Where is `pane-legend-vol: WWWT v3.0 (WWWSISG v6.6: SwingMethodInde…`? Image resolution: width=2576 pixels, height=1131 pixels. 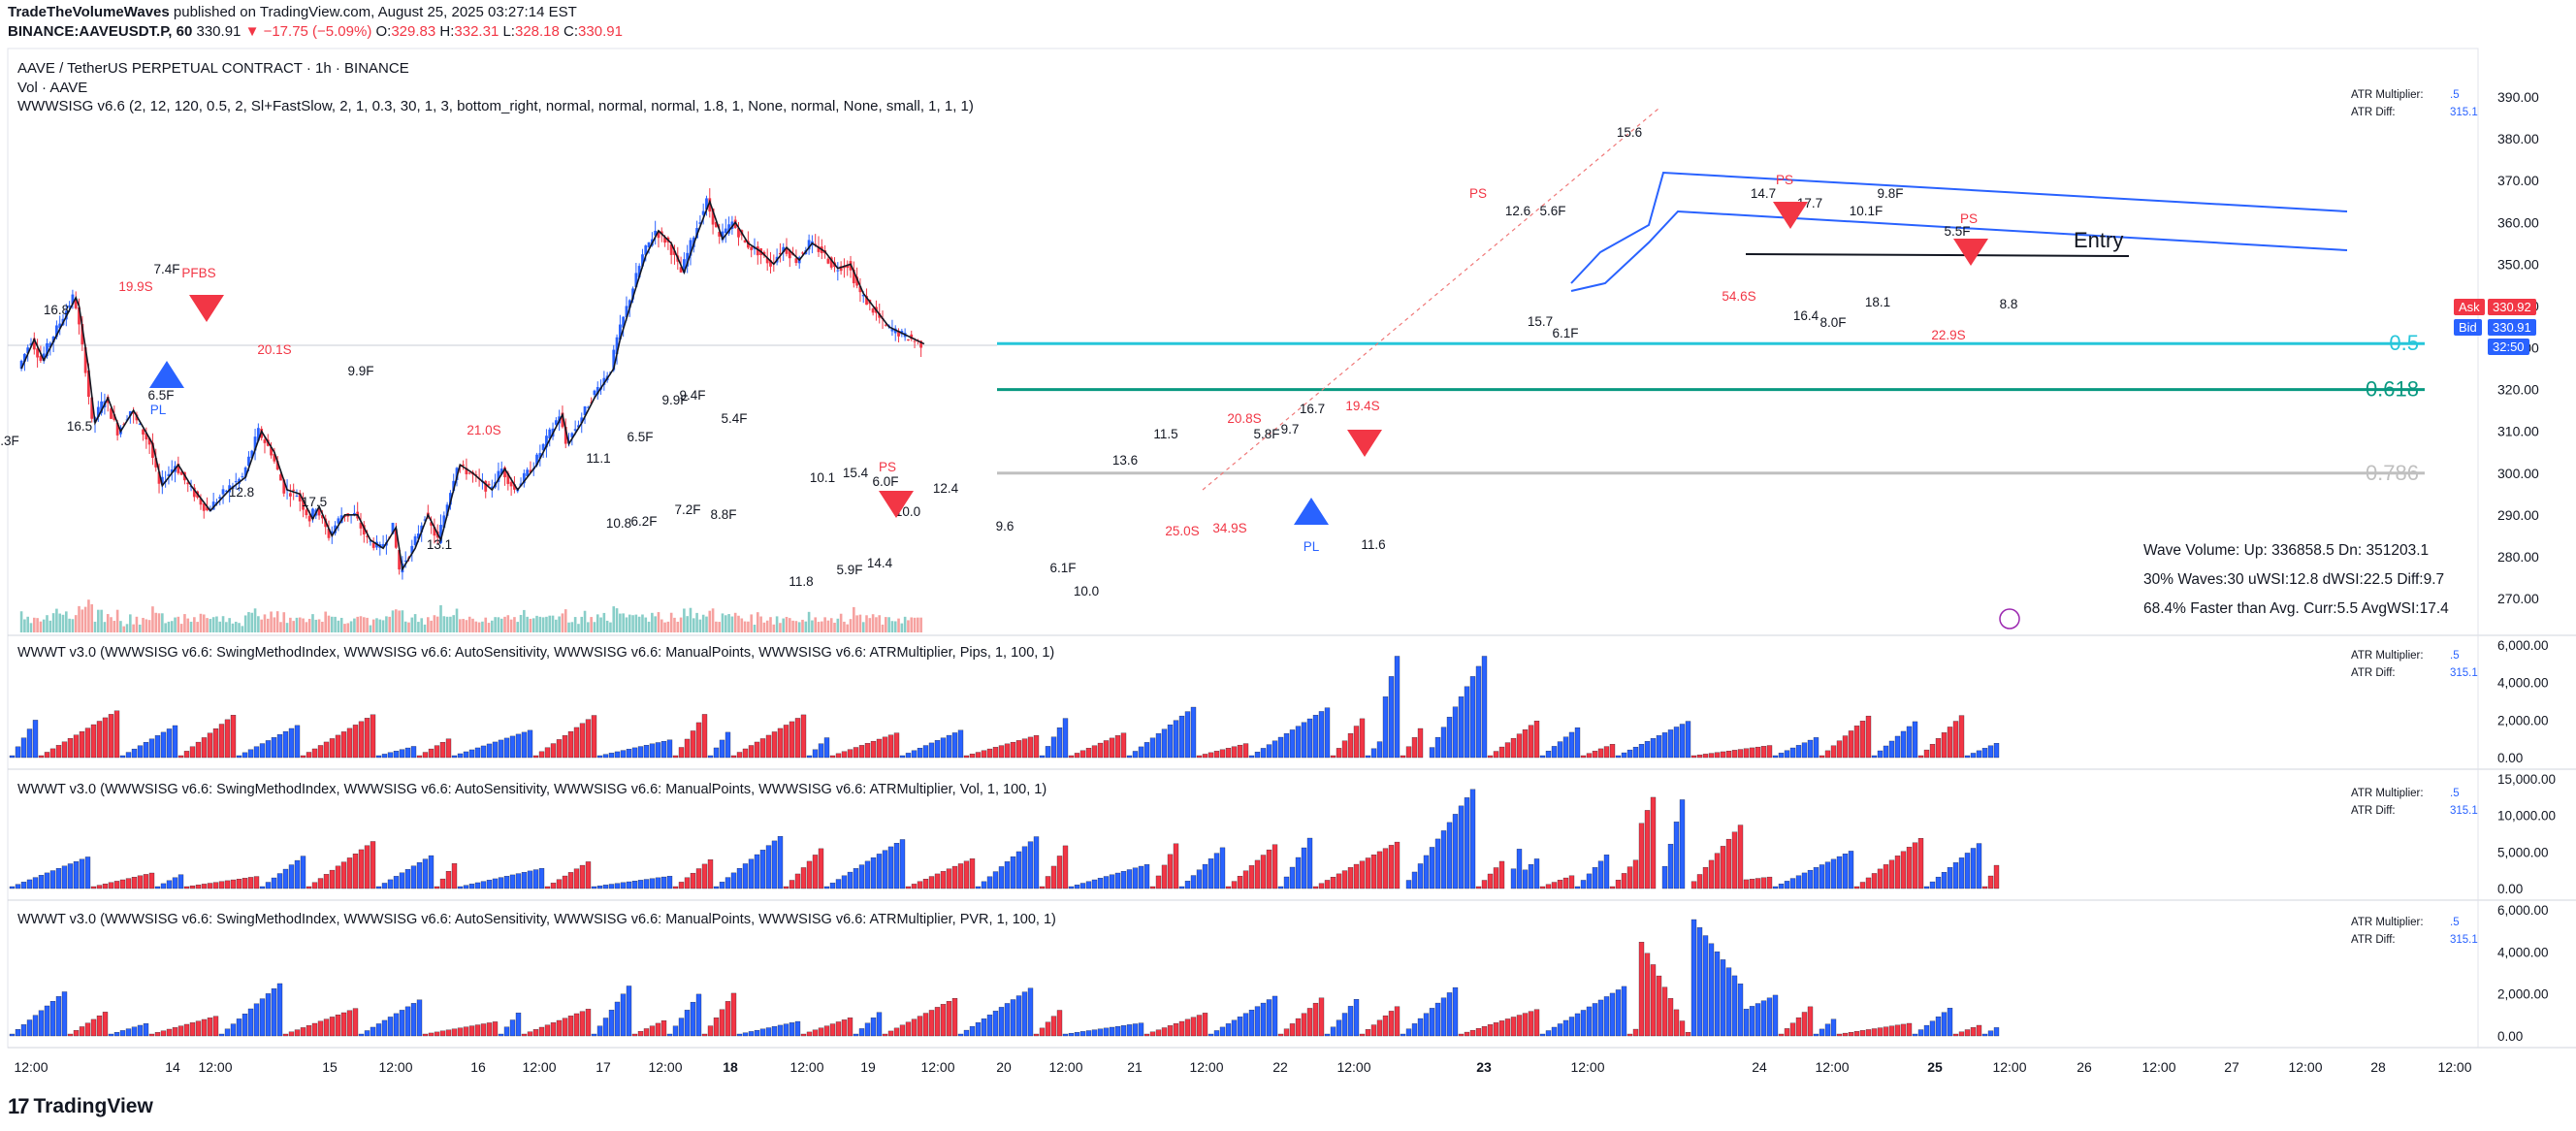
pane-legend-vol: WWWT v3.0 (WWWSISG v6.6: SwingMethodInde… is located at coordinates (532, 789).